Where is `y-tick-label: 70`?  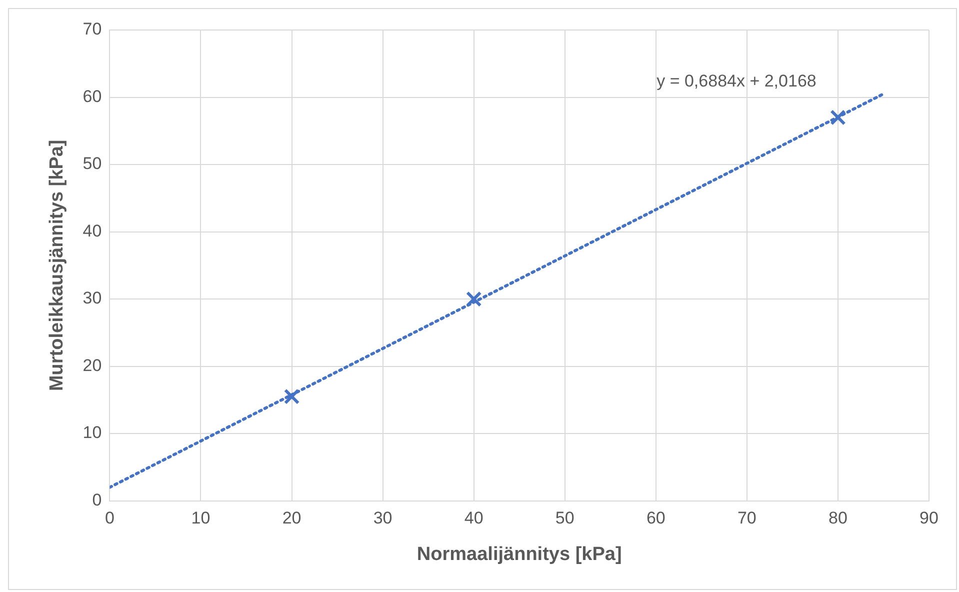 y-tick-label: 70 is located at coordinates (92, 29).